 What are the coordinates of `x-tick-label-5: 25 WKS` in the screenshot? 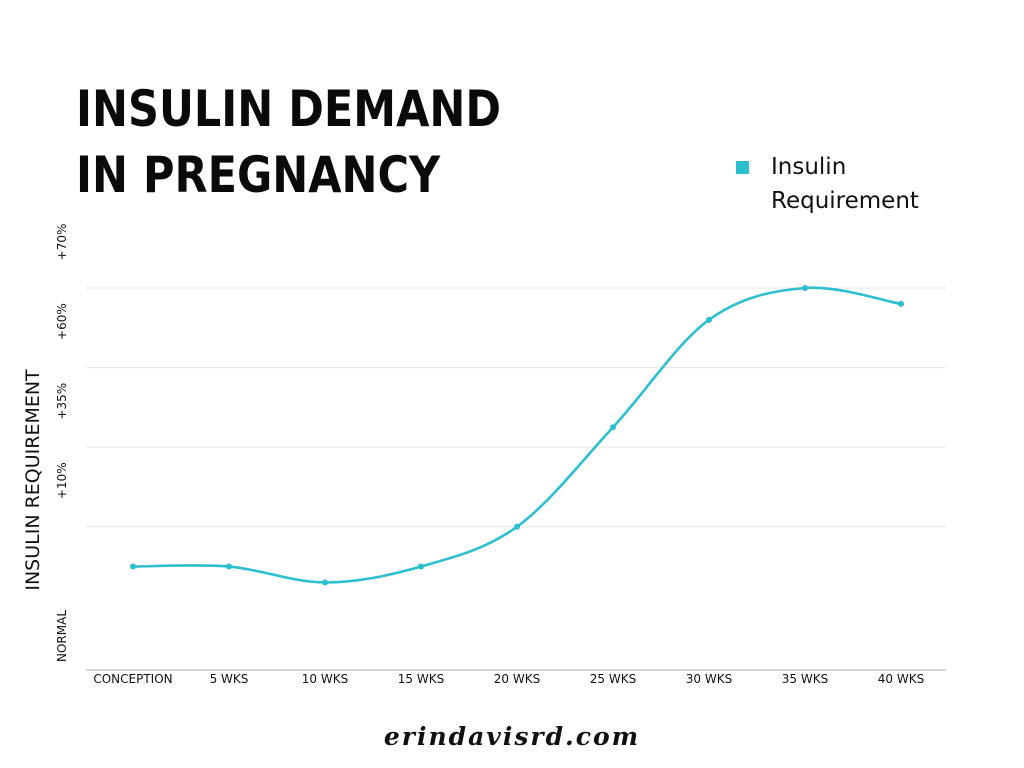 It's located at (613, 679).